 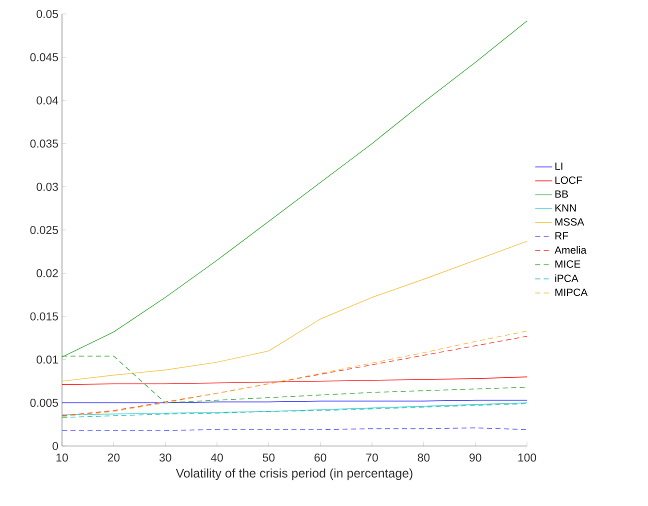 What do you see at coordinates (565, 208) in the screenshot?
I see `legend-label: KNN` at bounding box center [565, 208].